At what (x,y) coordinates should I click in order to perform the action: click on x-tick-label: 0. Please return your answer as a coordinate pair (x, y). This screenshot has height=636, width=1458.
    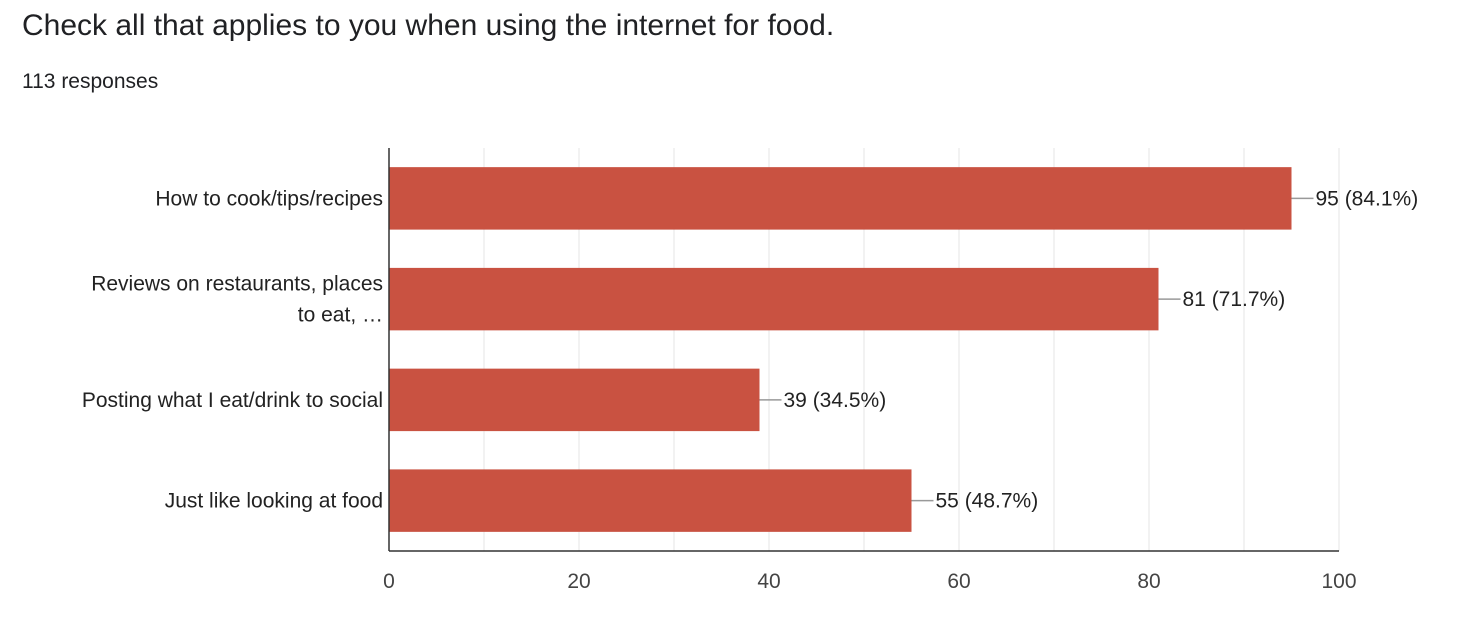
    Looking at the image, I should click on (389, 581).